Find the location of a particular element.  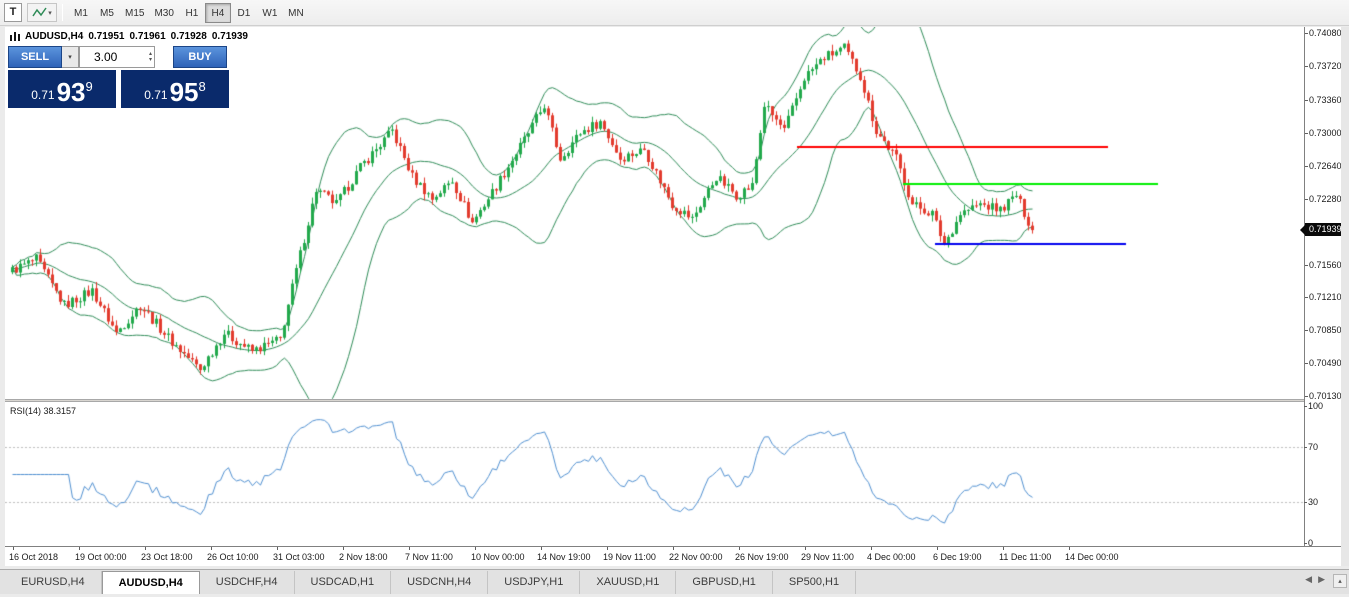

time-axis-label: 26 Oct 10:00 is located at coordinates (233, 557).